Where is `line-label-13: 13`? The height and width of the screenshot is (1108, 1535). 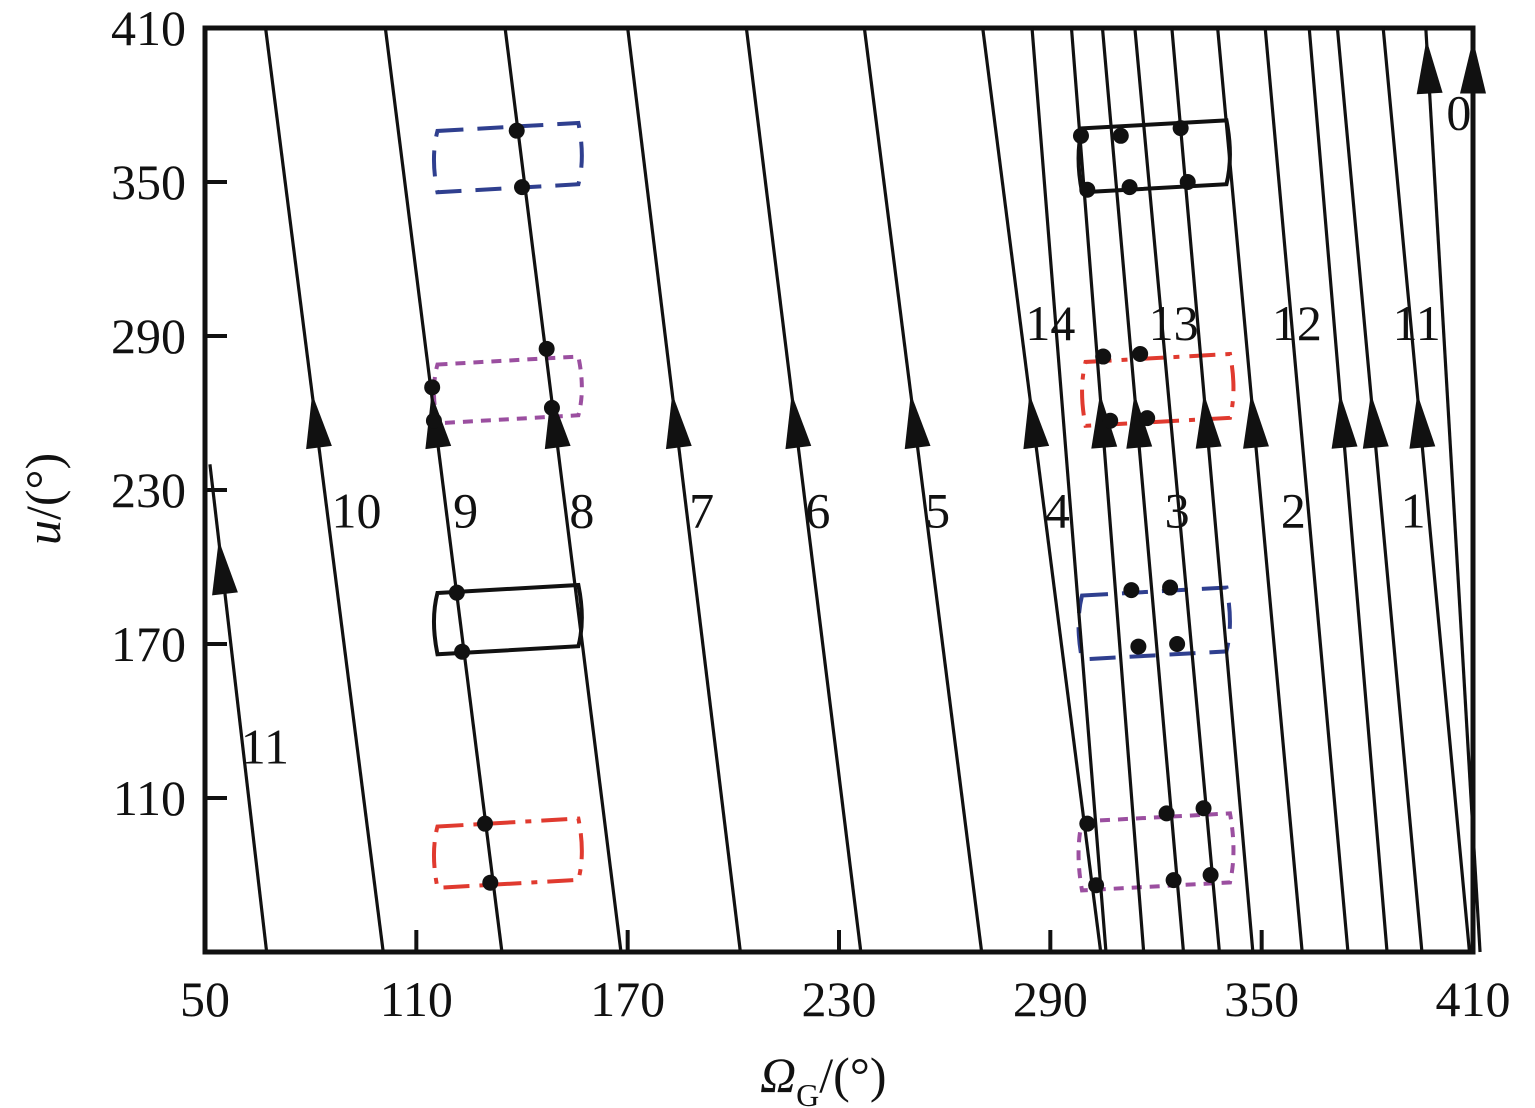
line-label-13: 13 is located at coordinates (1174, 323).